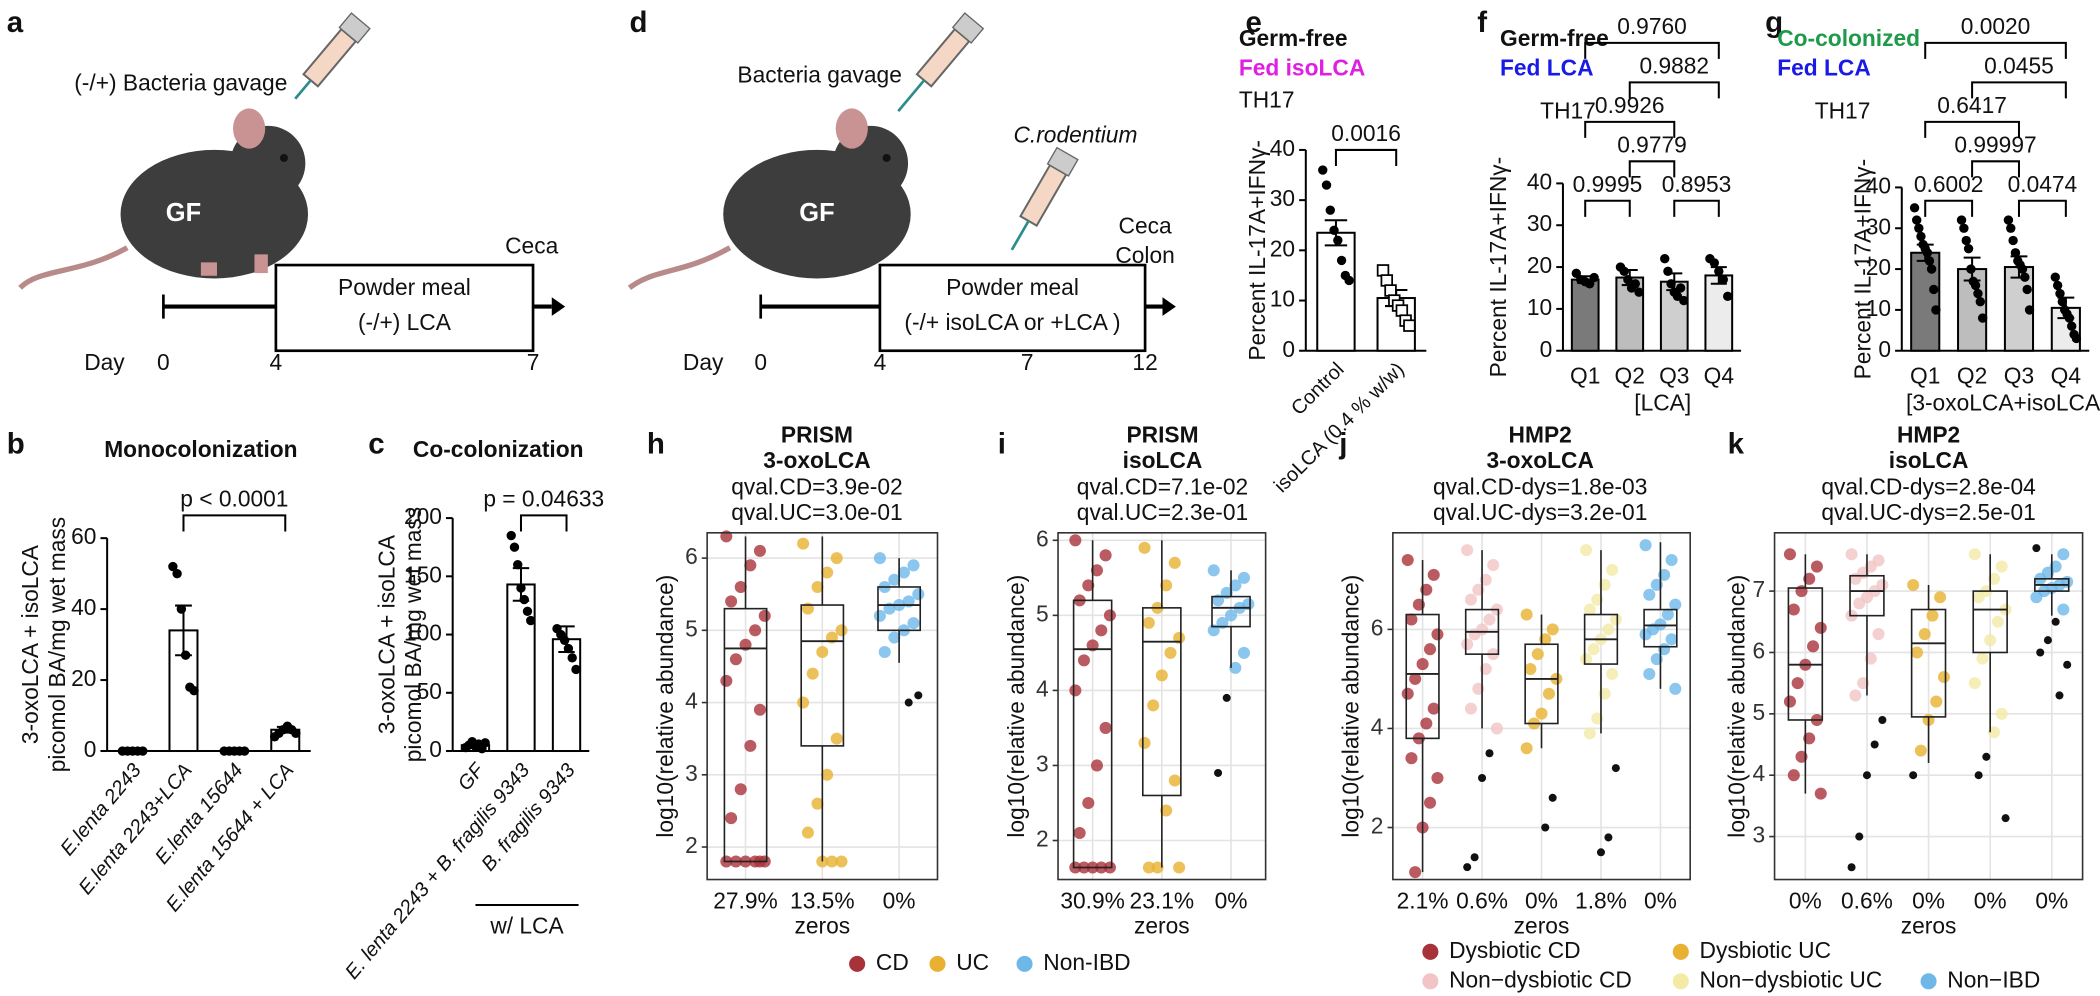 Image resolution: width=2100 pixels, height=996 pixels. What do you see at coordinates (183, 213) in the screenshot?
I see `mouse-label: GF` at bounding box center [183, 213].